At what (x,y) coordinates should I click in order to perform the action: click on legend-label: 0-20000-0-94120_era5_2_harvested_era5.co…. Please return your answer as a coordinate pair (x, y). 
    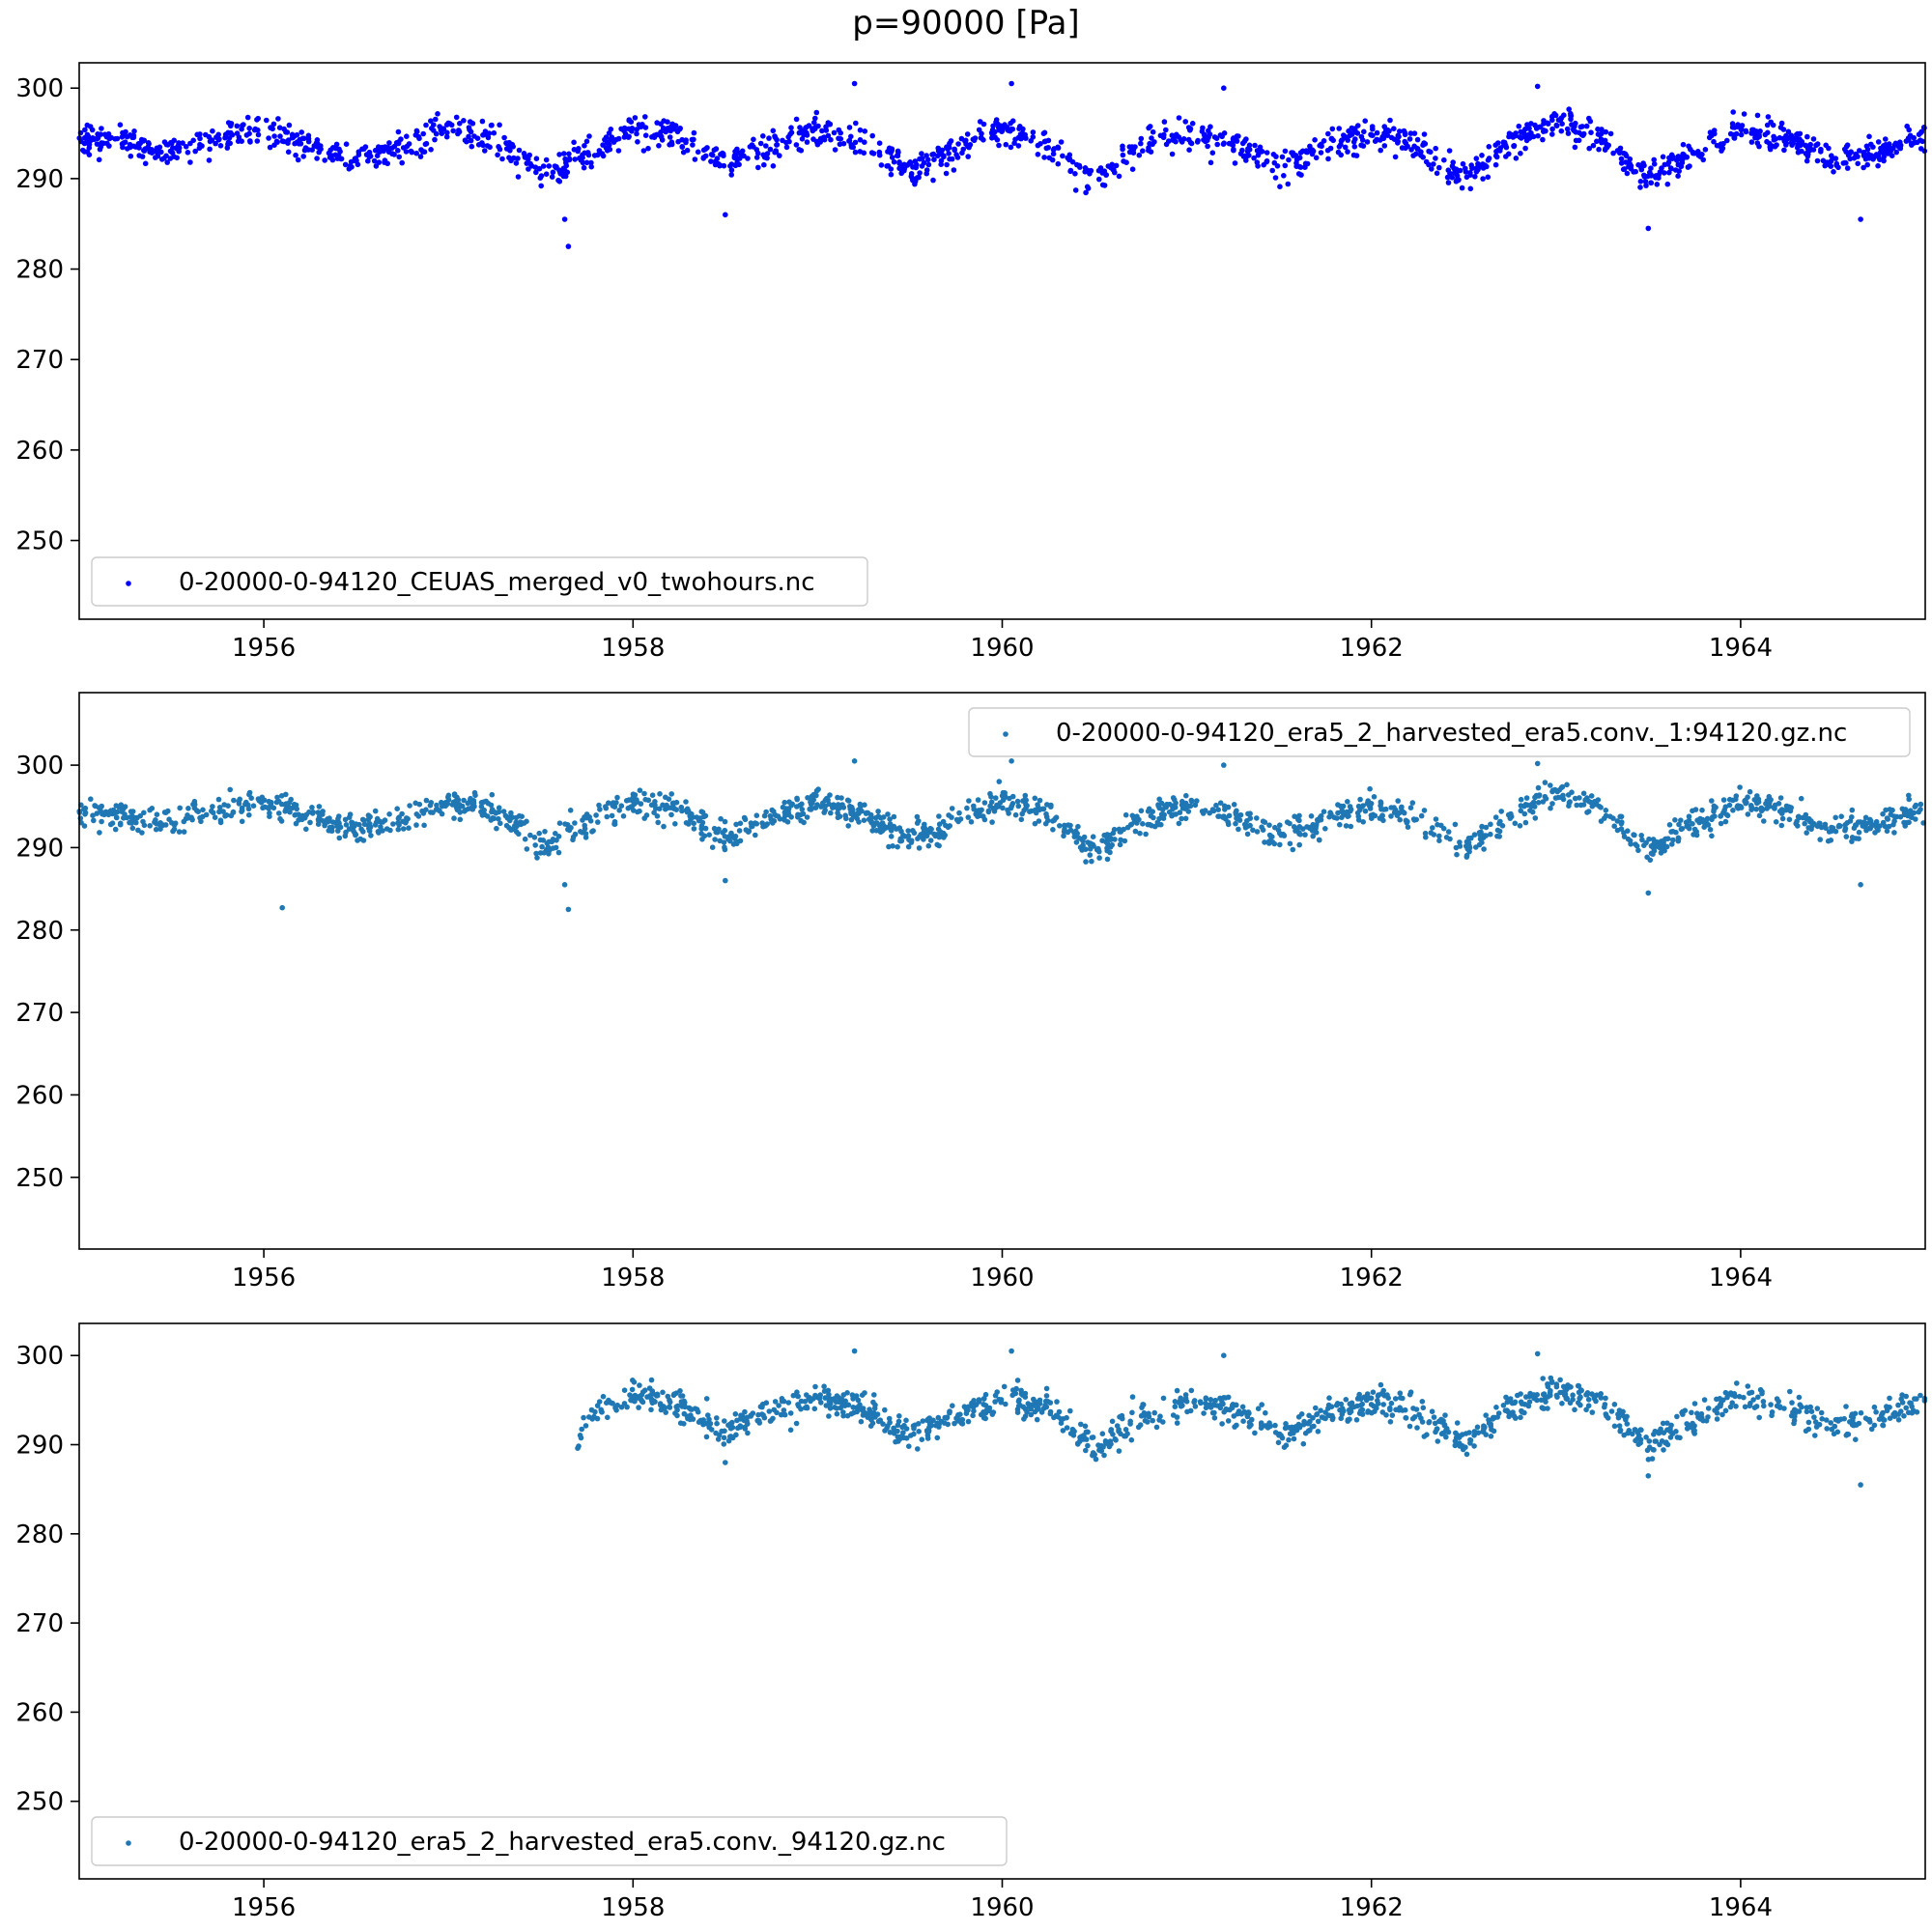
    Looking at the image, I should click on (562, 1842).